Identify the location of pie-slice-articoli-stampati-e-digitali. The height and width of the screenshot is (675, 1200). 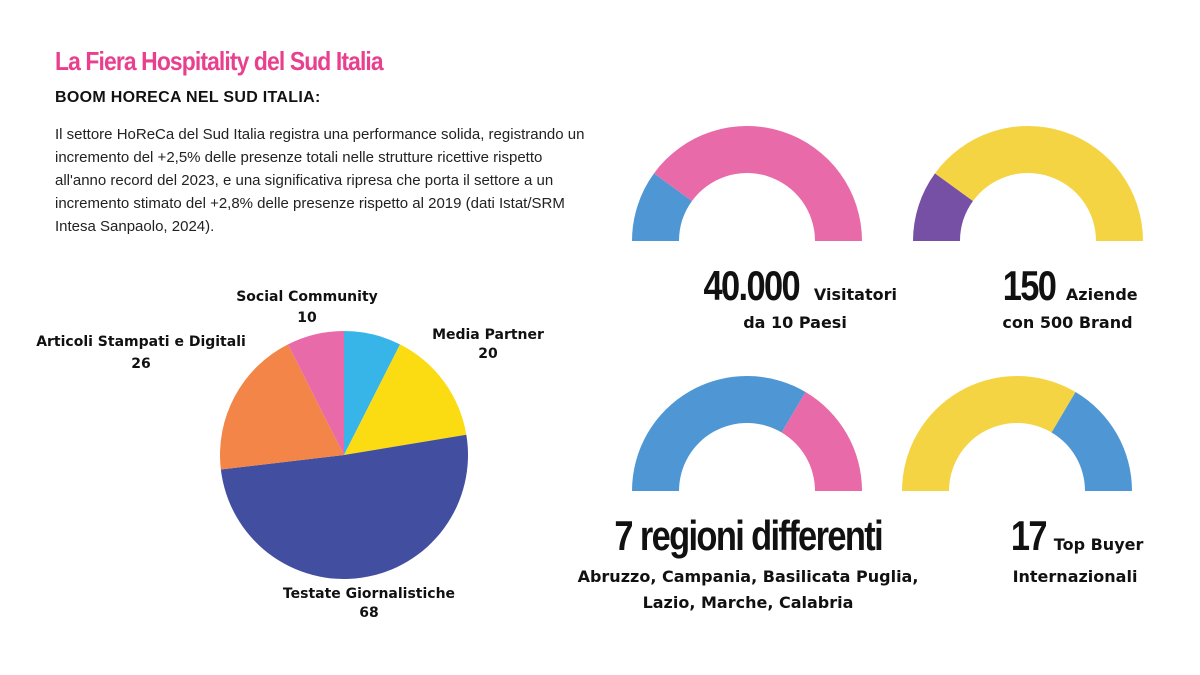
(281, 407).